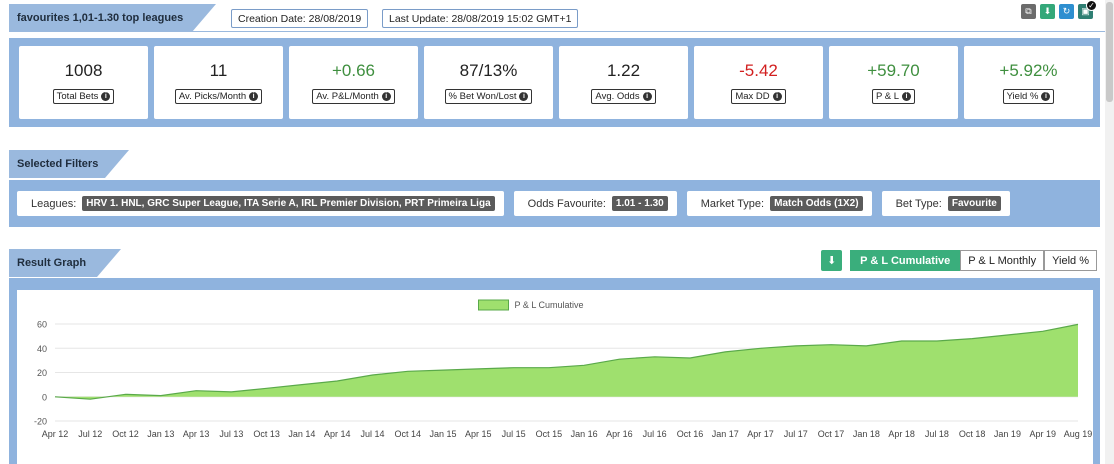 The height and width of the screenshot is (464, 1114). Describe the element at coordinates (1091, 5) in the screenshot. I see `check-icon: ✓` at that location.